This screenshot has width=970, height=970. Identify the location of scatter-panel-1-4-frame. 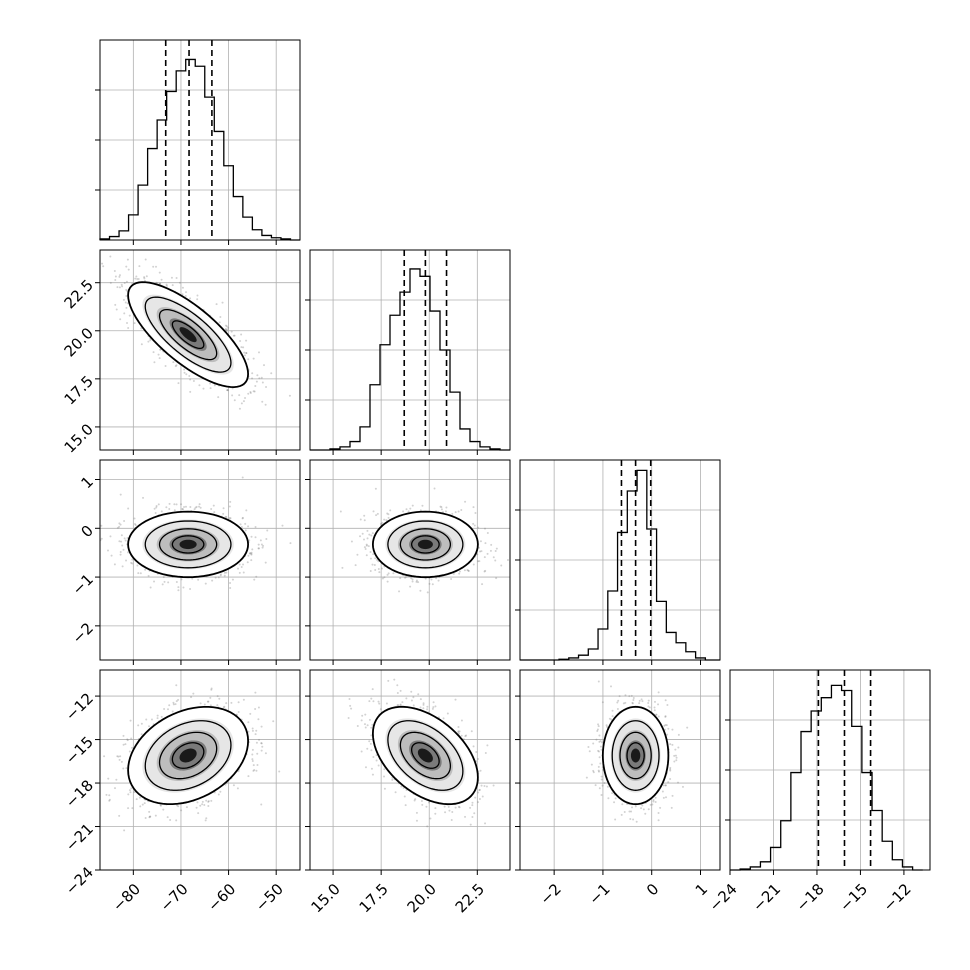
(200, 770).